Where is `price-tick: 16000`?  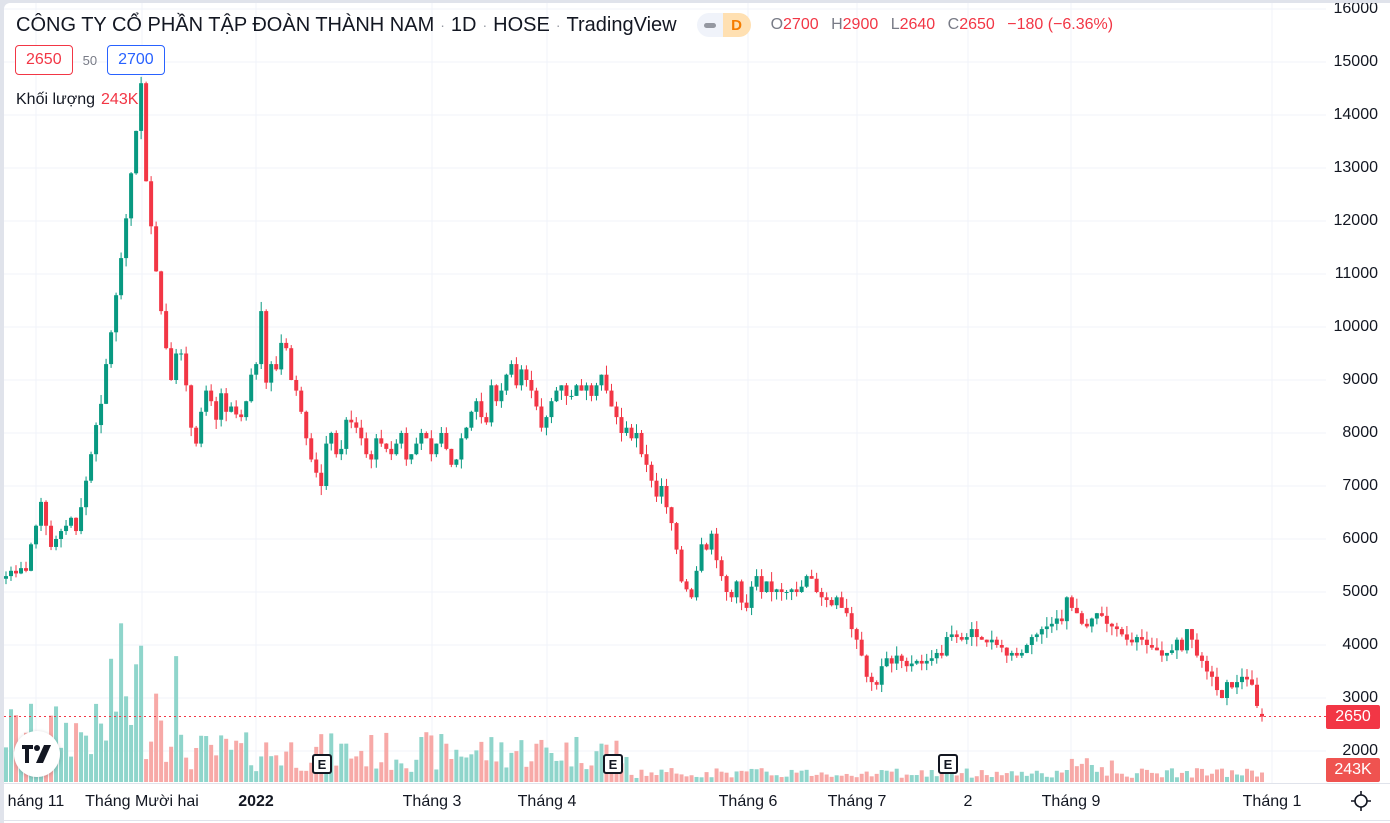
price-tick: 16000 is located at coordinates (1356, 10).